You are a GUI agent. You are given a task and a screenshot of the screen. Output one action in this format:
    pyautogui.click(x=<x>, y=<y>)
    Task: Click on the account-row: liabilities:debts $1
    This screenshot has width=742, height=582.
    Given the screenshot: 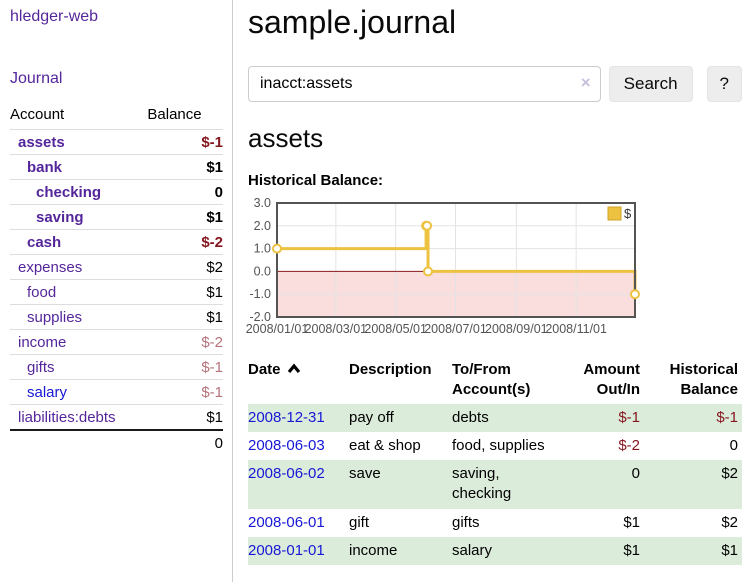 What is the action you would take?
    pyautogui.click(x=116, y=417)
    